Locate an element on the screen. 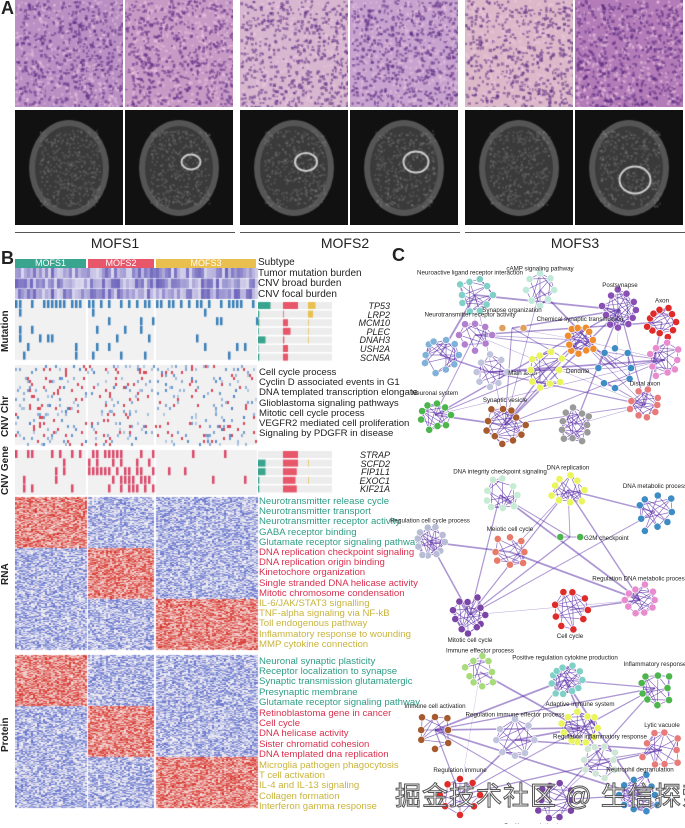 Image resolution: width=685 pixels, height=828 pixels. cluster-label: Adaptive immune system is located at coordinates (579, 704).